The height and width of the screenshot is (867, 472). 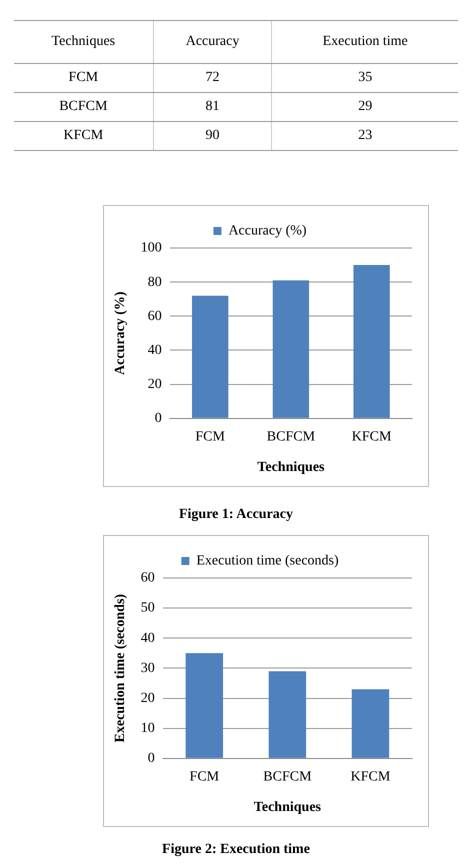 What do you see at coordinates (365, 78) in the screenshot?
I see `text: 35` at bounding box center [365, 78].